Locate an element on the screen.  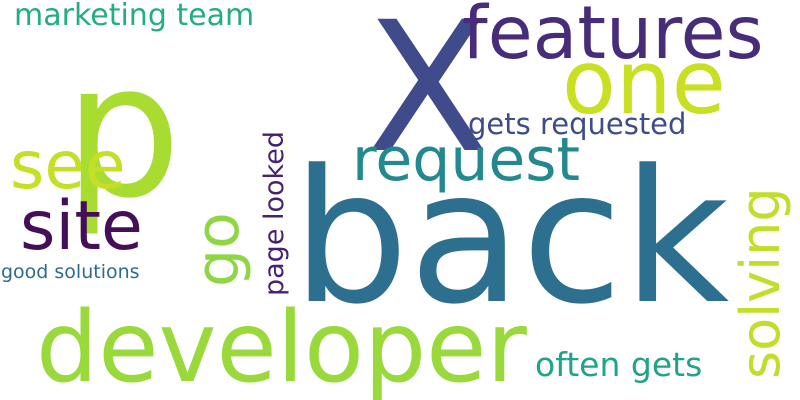
word-solving: solving is located at coordinates (760, 283).